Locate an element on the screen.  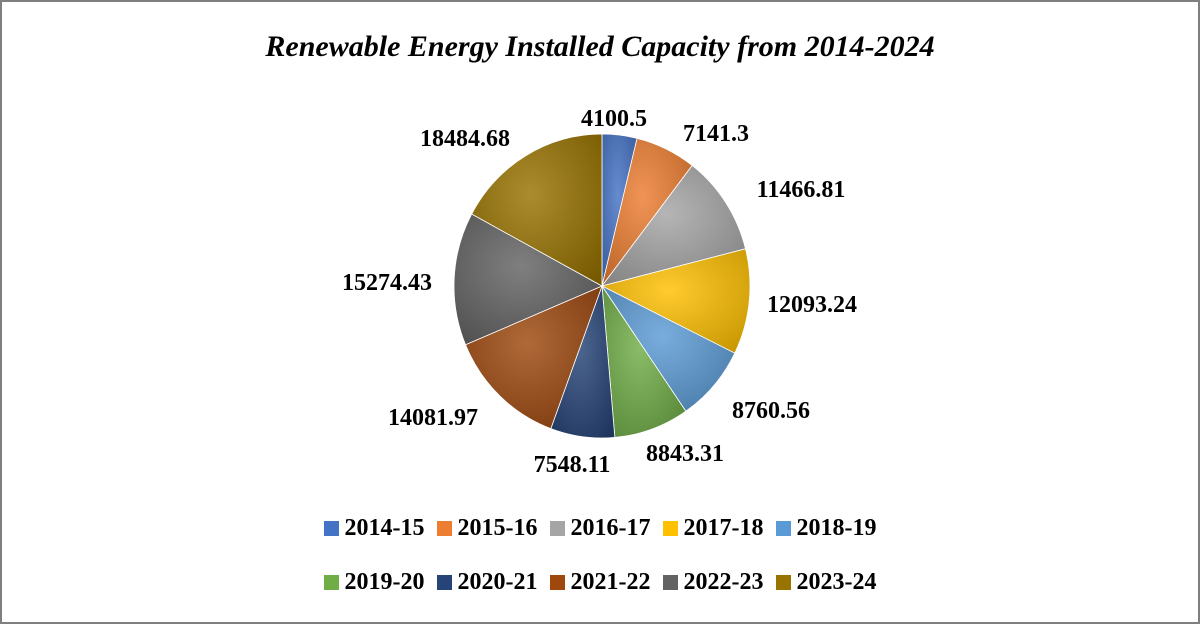
legend-item-2015-16: 2015-16 is located at coordinates (487, 528).